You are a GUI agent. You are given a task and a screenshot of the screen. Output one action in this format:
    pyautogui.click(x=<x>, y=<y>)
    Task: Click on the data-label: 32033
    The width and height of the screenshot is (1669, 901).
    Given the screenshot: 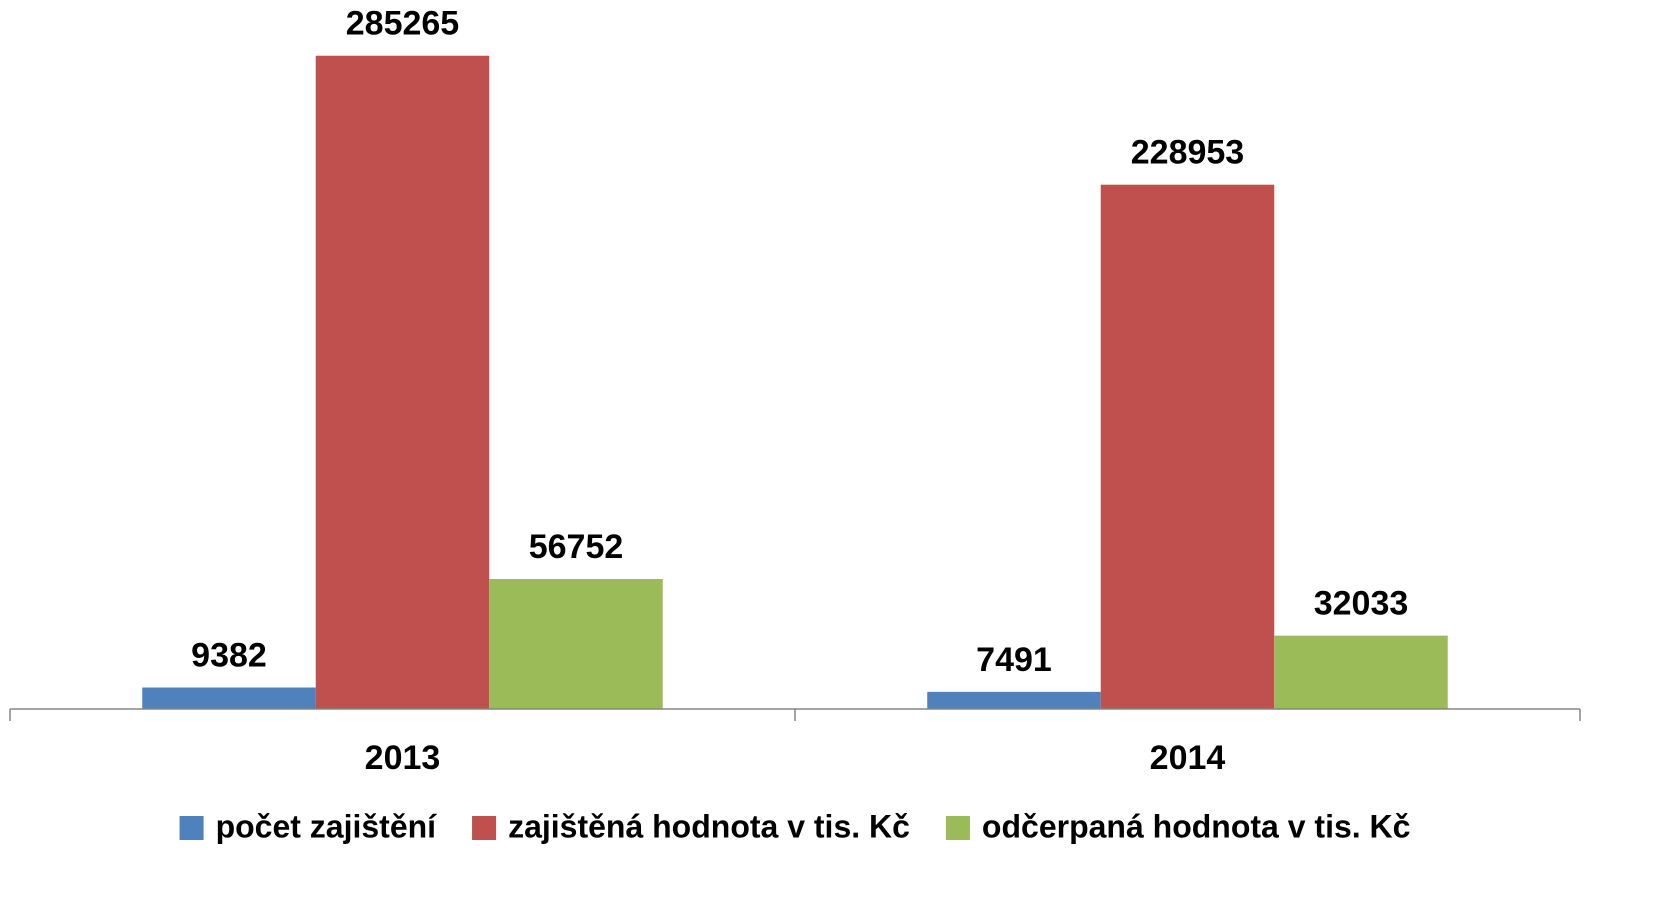 What is the action you would take?
    pyautogui.click(x=1361, y=604)
    